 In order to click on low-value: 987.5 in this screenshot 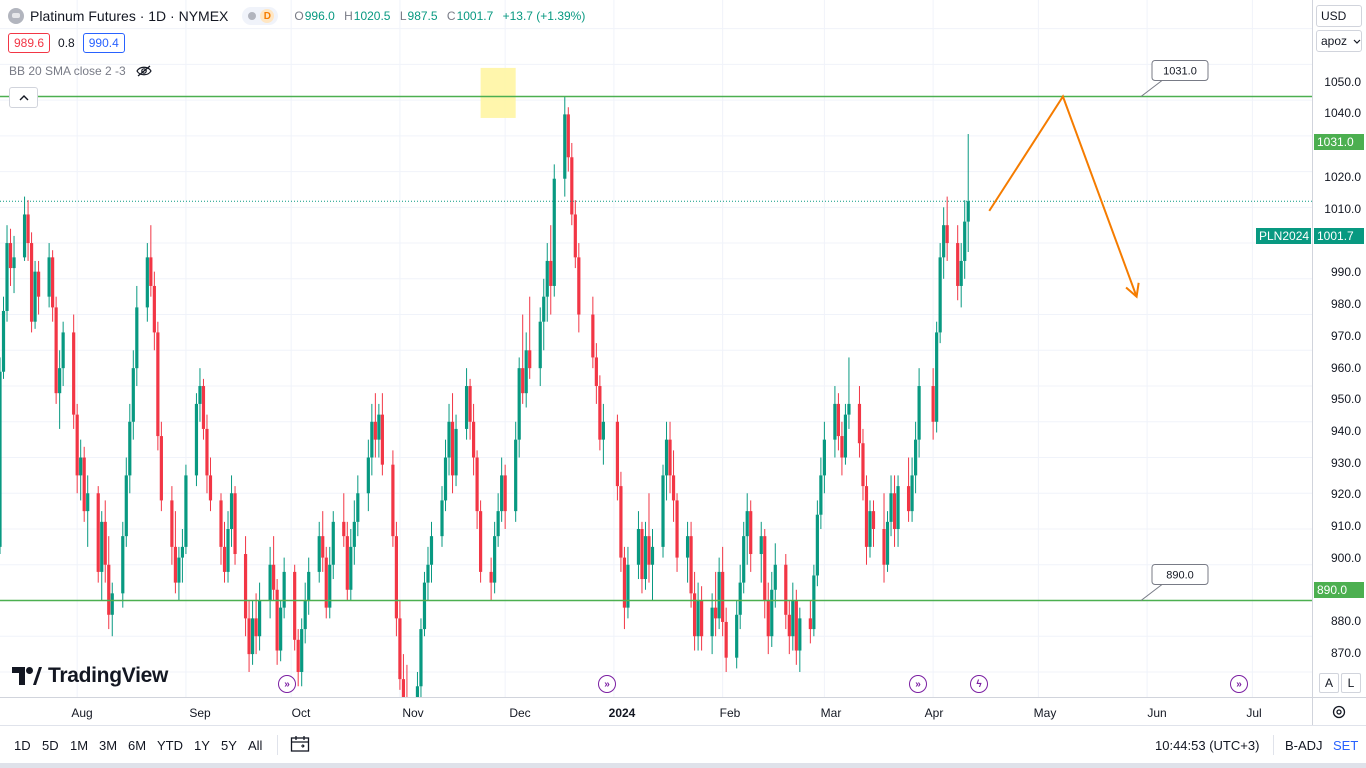, I will do `click(422, 16)`.